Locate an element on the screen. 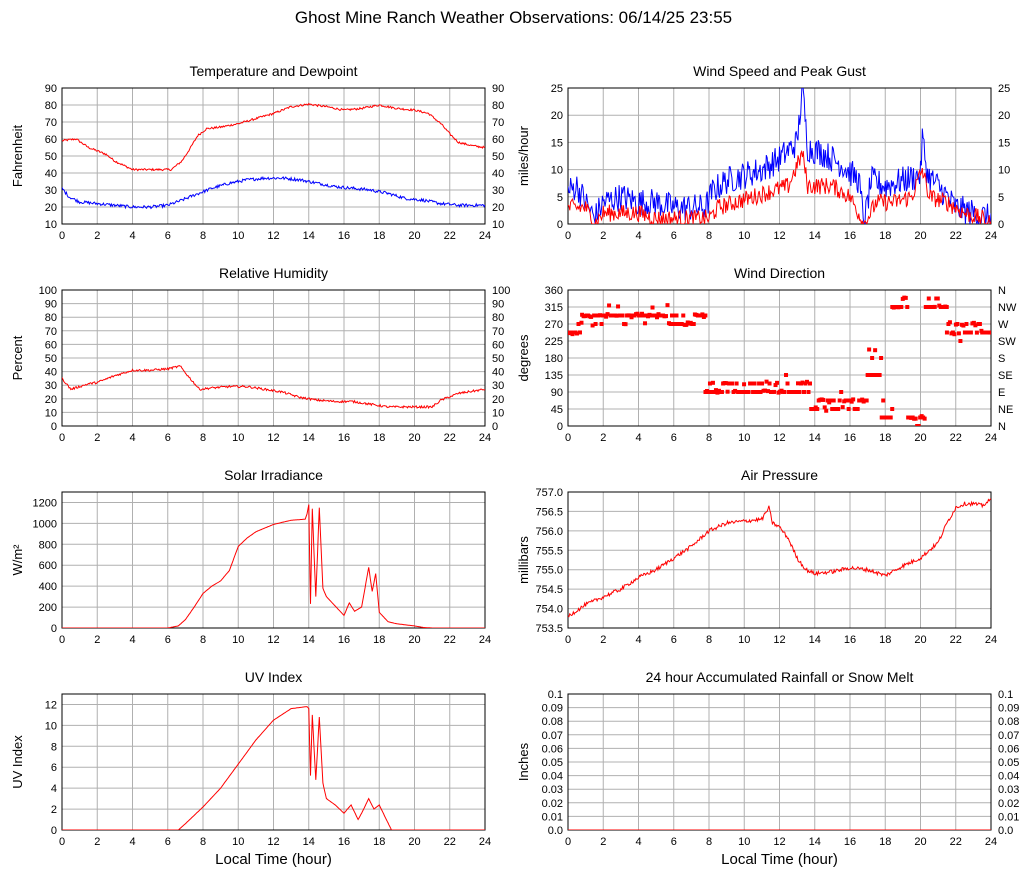 This screenshot has width=1027, height=878. x-tick-label: 24 is located at coordinates (991, 842).